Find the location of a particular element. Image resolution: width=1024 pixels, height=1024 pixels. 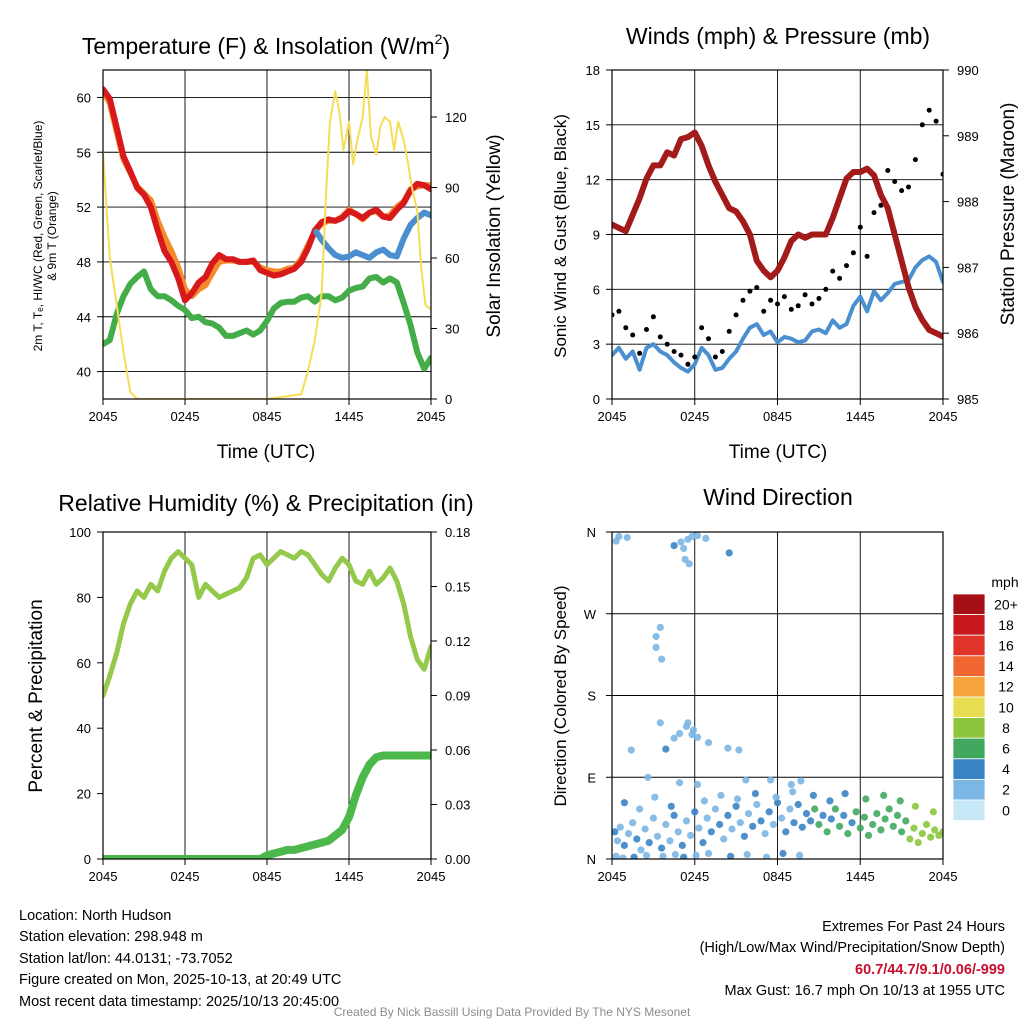

pressure-y2tick-label: 986 is located at coordinates (968, 333).